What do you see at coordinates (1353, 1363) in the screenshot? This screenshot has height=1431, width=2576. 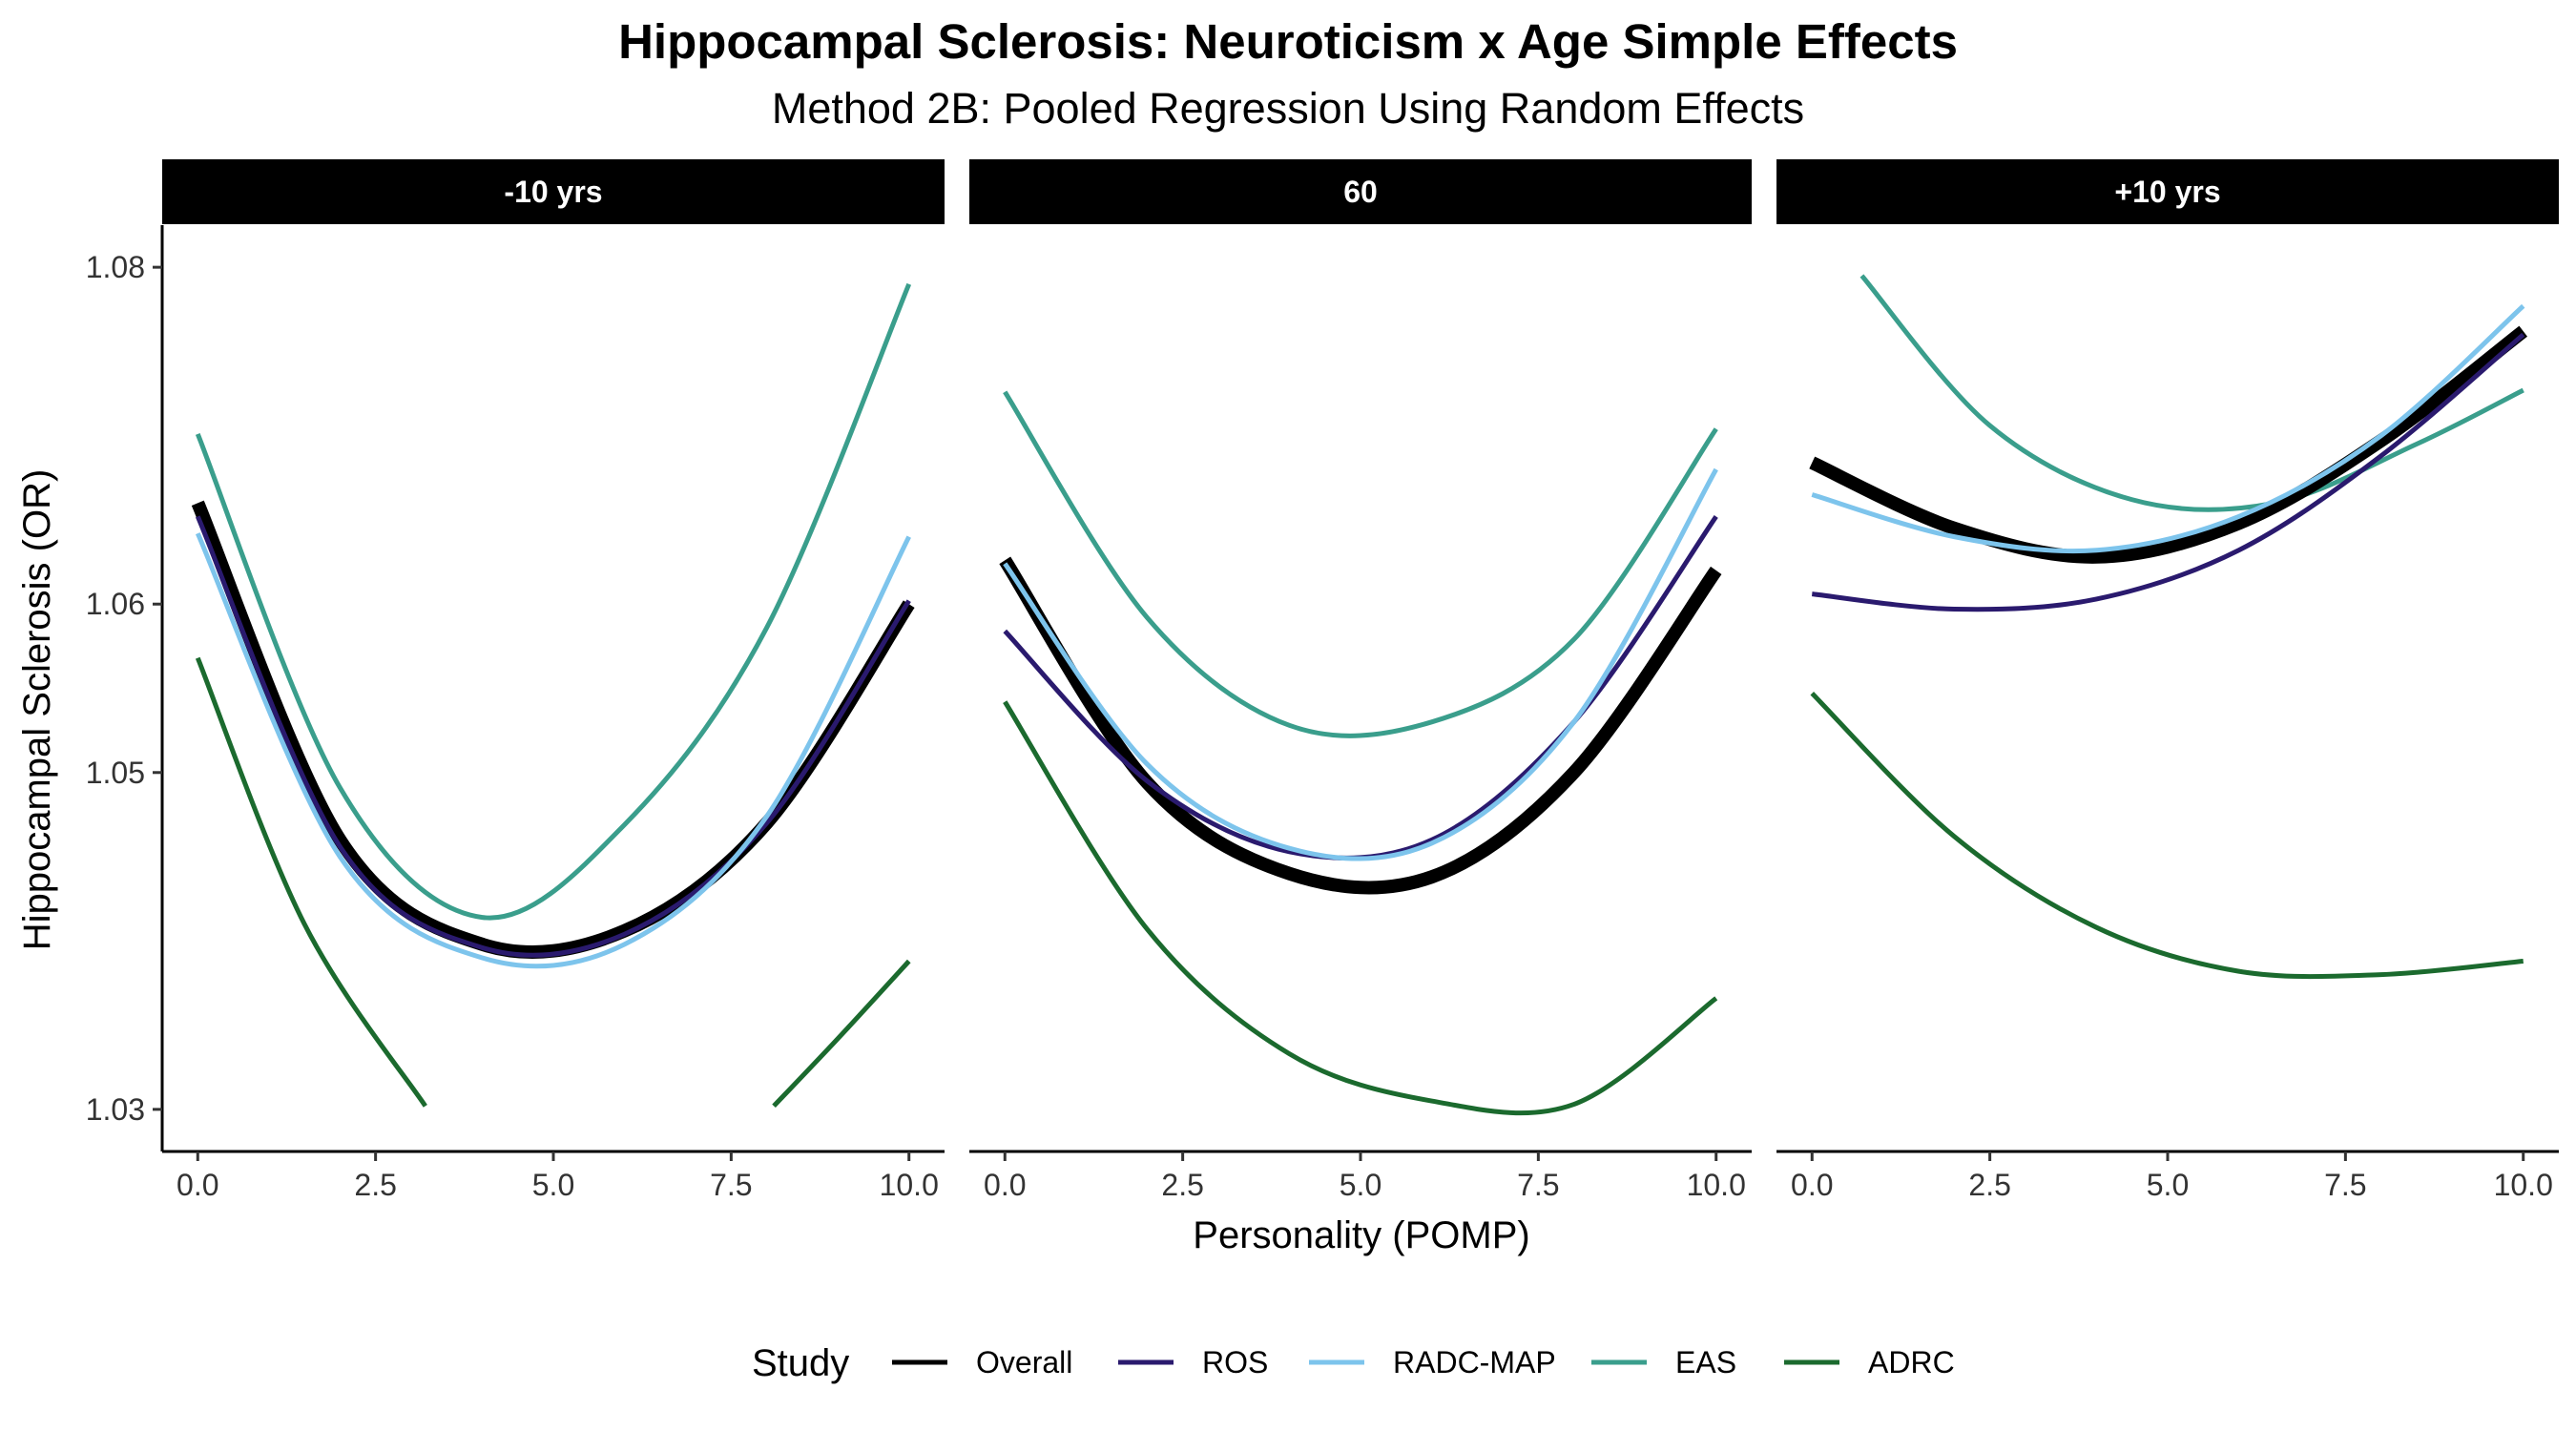 I see `legend: Study Overall ROS RADC-MAP EAS ADRC` at bounding box center [1353, 1363].